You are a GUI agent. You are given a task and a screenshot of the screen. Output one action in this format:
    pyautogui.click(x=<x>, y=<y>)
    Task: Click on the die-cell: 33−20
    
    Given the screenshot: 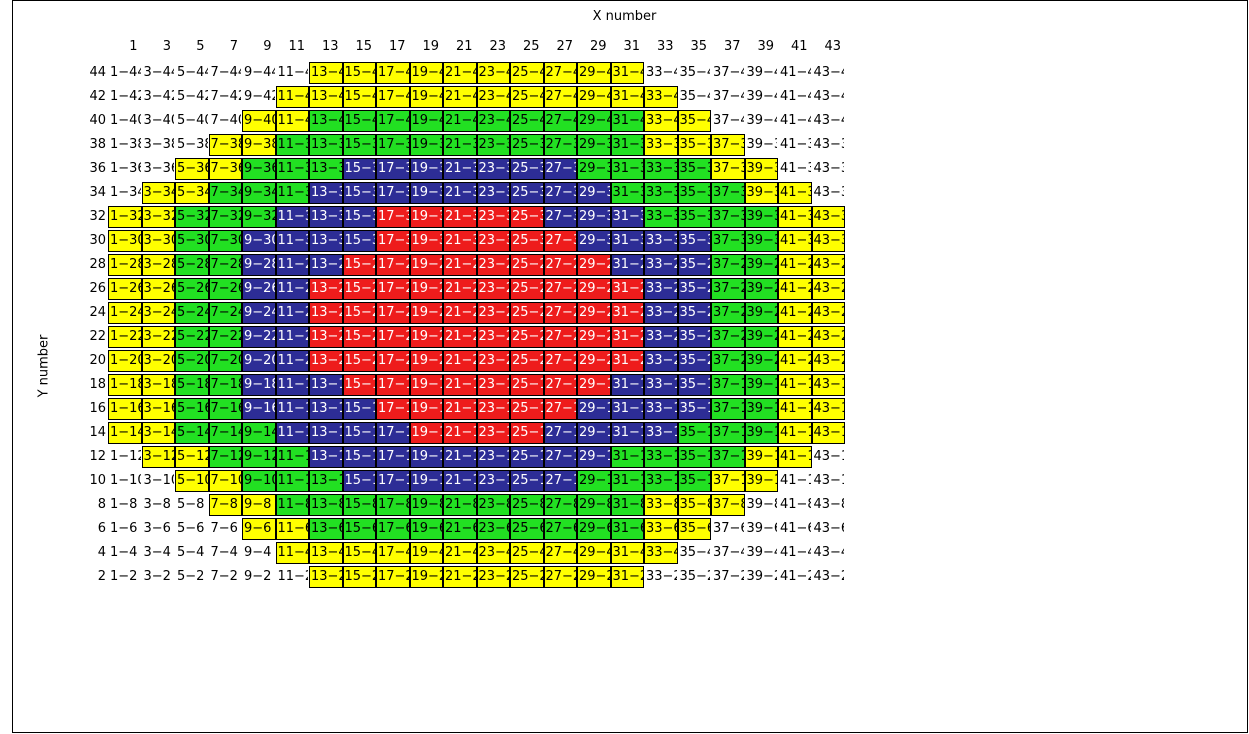 What is the action you would take?
    pyautogui.click(x=661, y=361)
    